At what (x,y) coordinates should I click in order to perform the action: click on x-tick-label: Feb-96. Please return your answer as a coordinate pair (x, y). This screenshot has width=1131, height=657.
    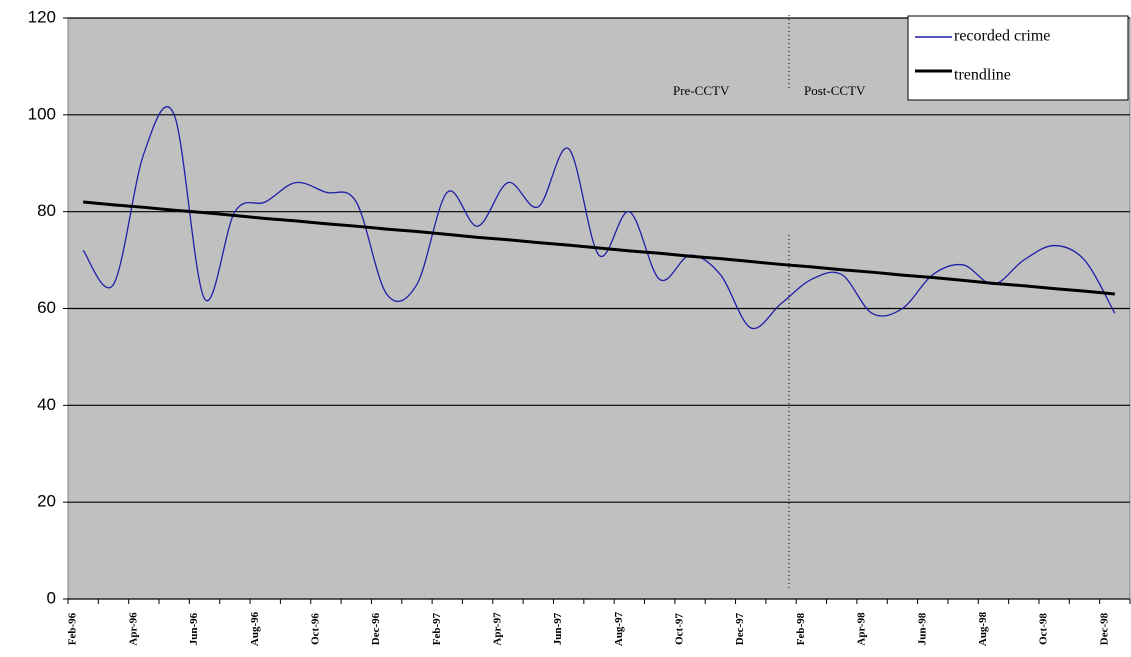
    Looking at the image, I should click on (73, 628).